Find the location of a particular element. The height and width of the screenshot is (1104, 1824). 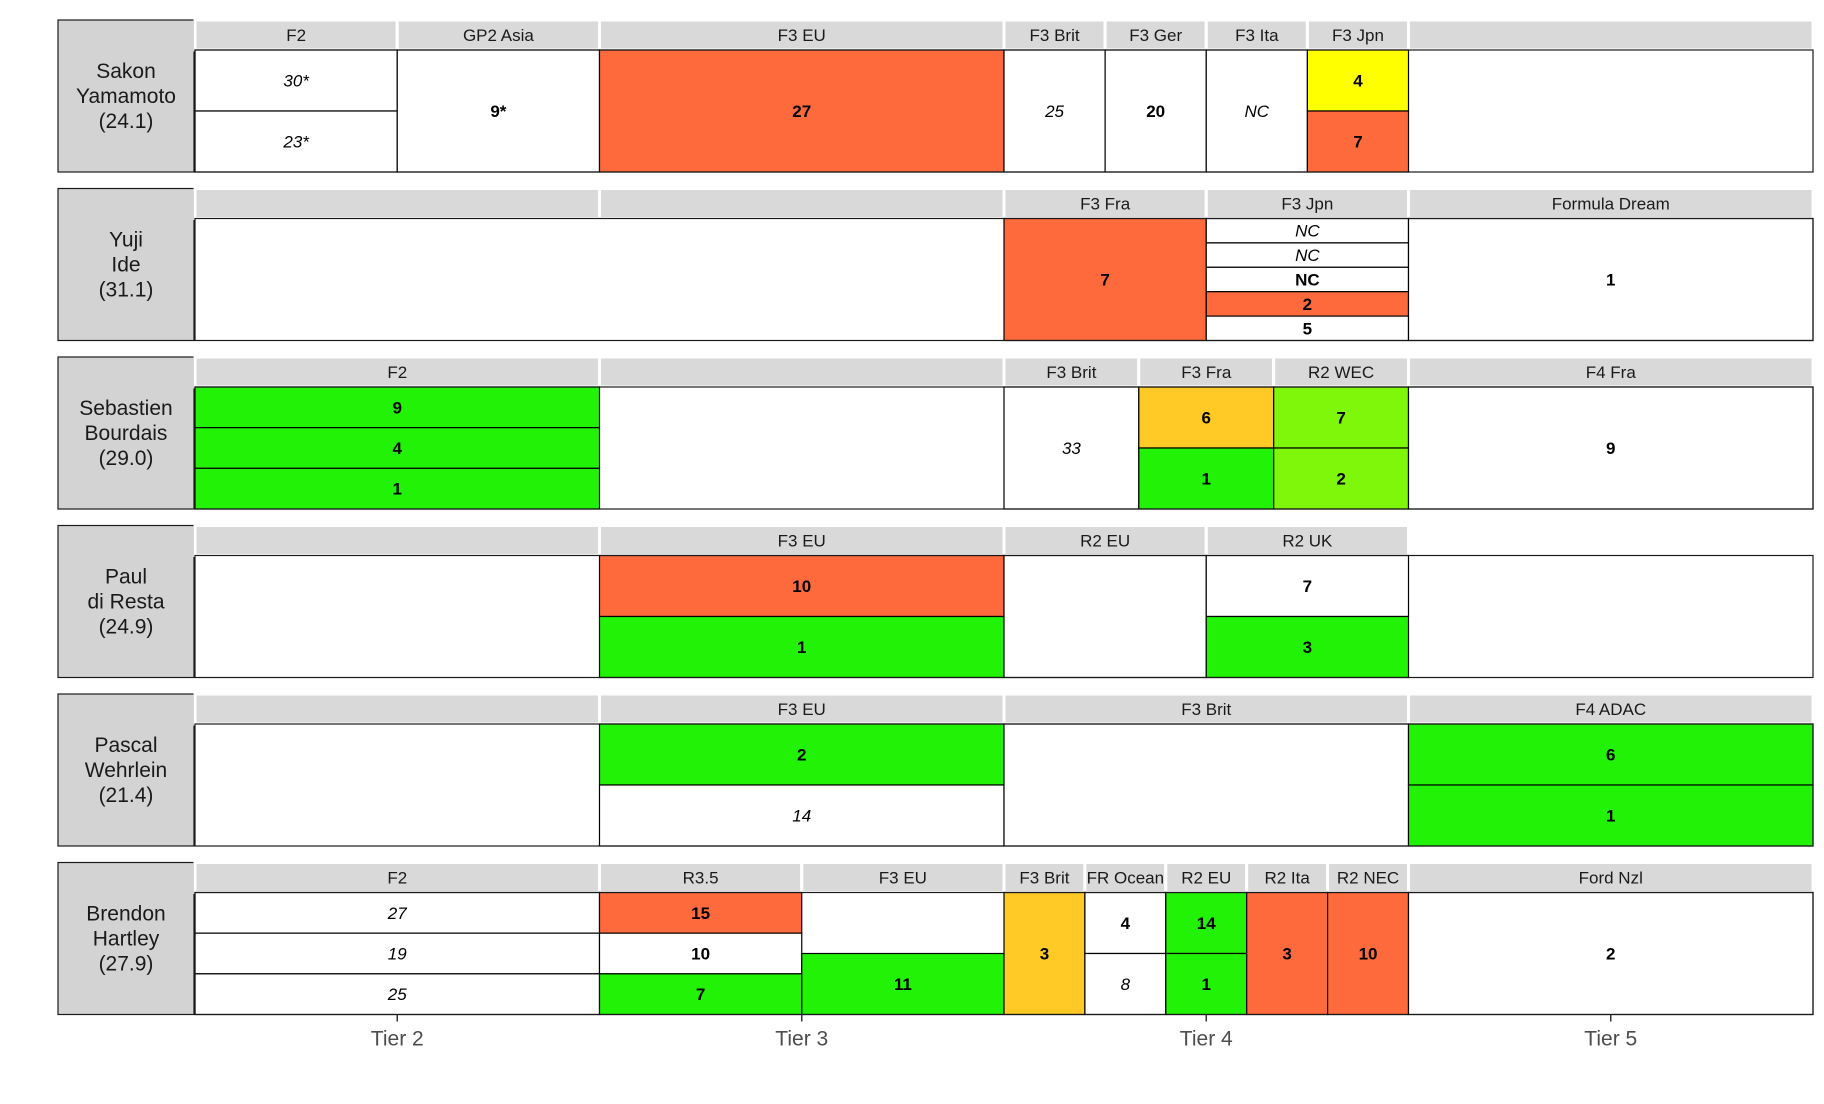

series-label: F3 Jpn is located at coordinates (1358, 35).